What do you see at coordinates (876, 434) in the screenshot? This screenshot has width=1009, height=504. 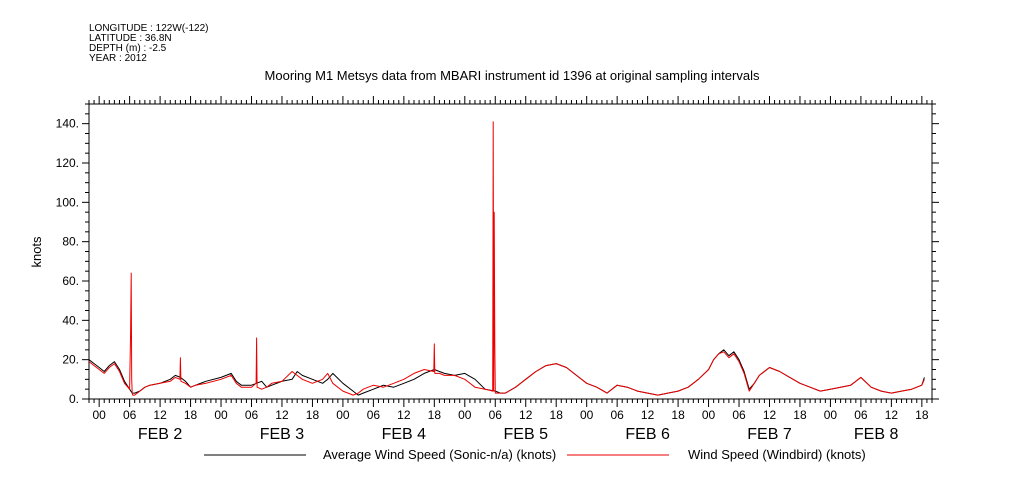 I see `day-label: FEB 8` at bounding box center [876, 434].